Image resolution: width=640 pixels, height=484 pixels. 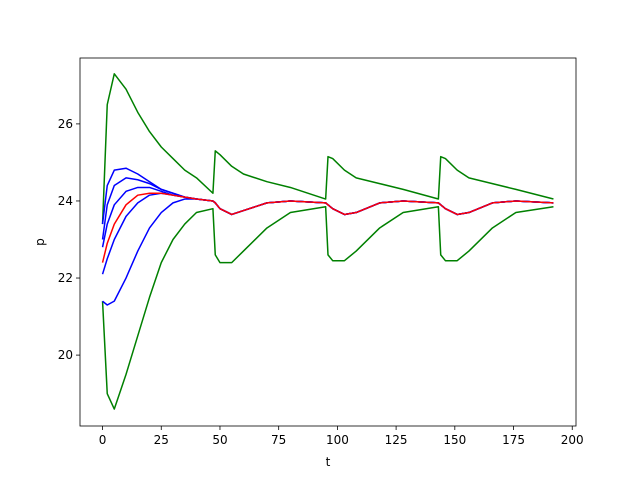 What do you see at coordinates (572, 440) in the screenshot?
I see `x-tick-label: 200` at bounding box center [572, 440].